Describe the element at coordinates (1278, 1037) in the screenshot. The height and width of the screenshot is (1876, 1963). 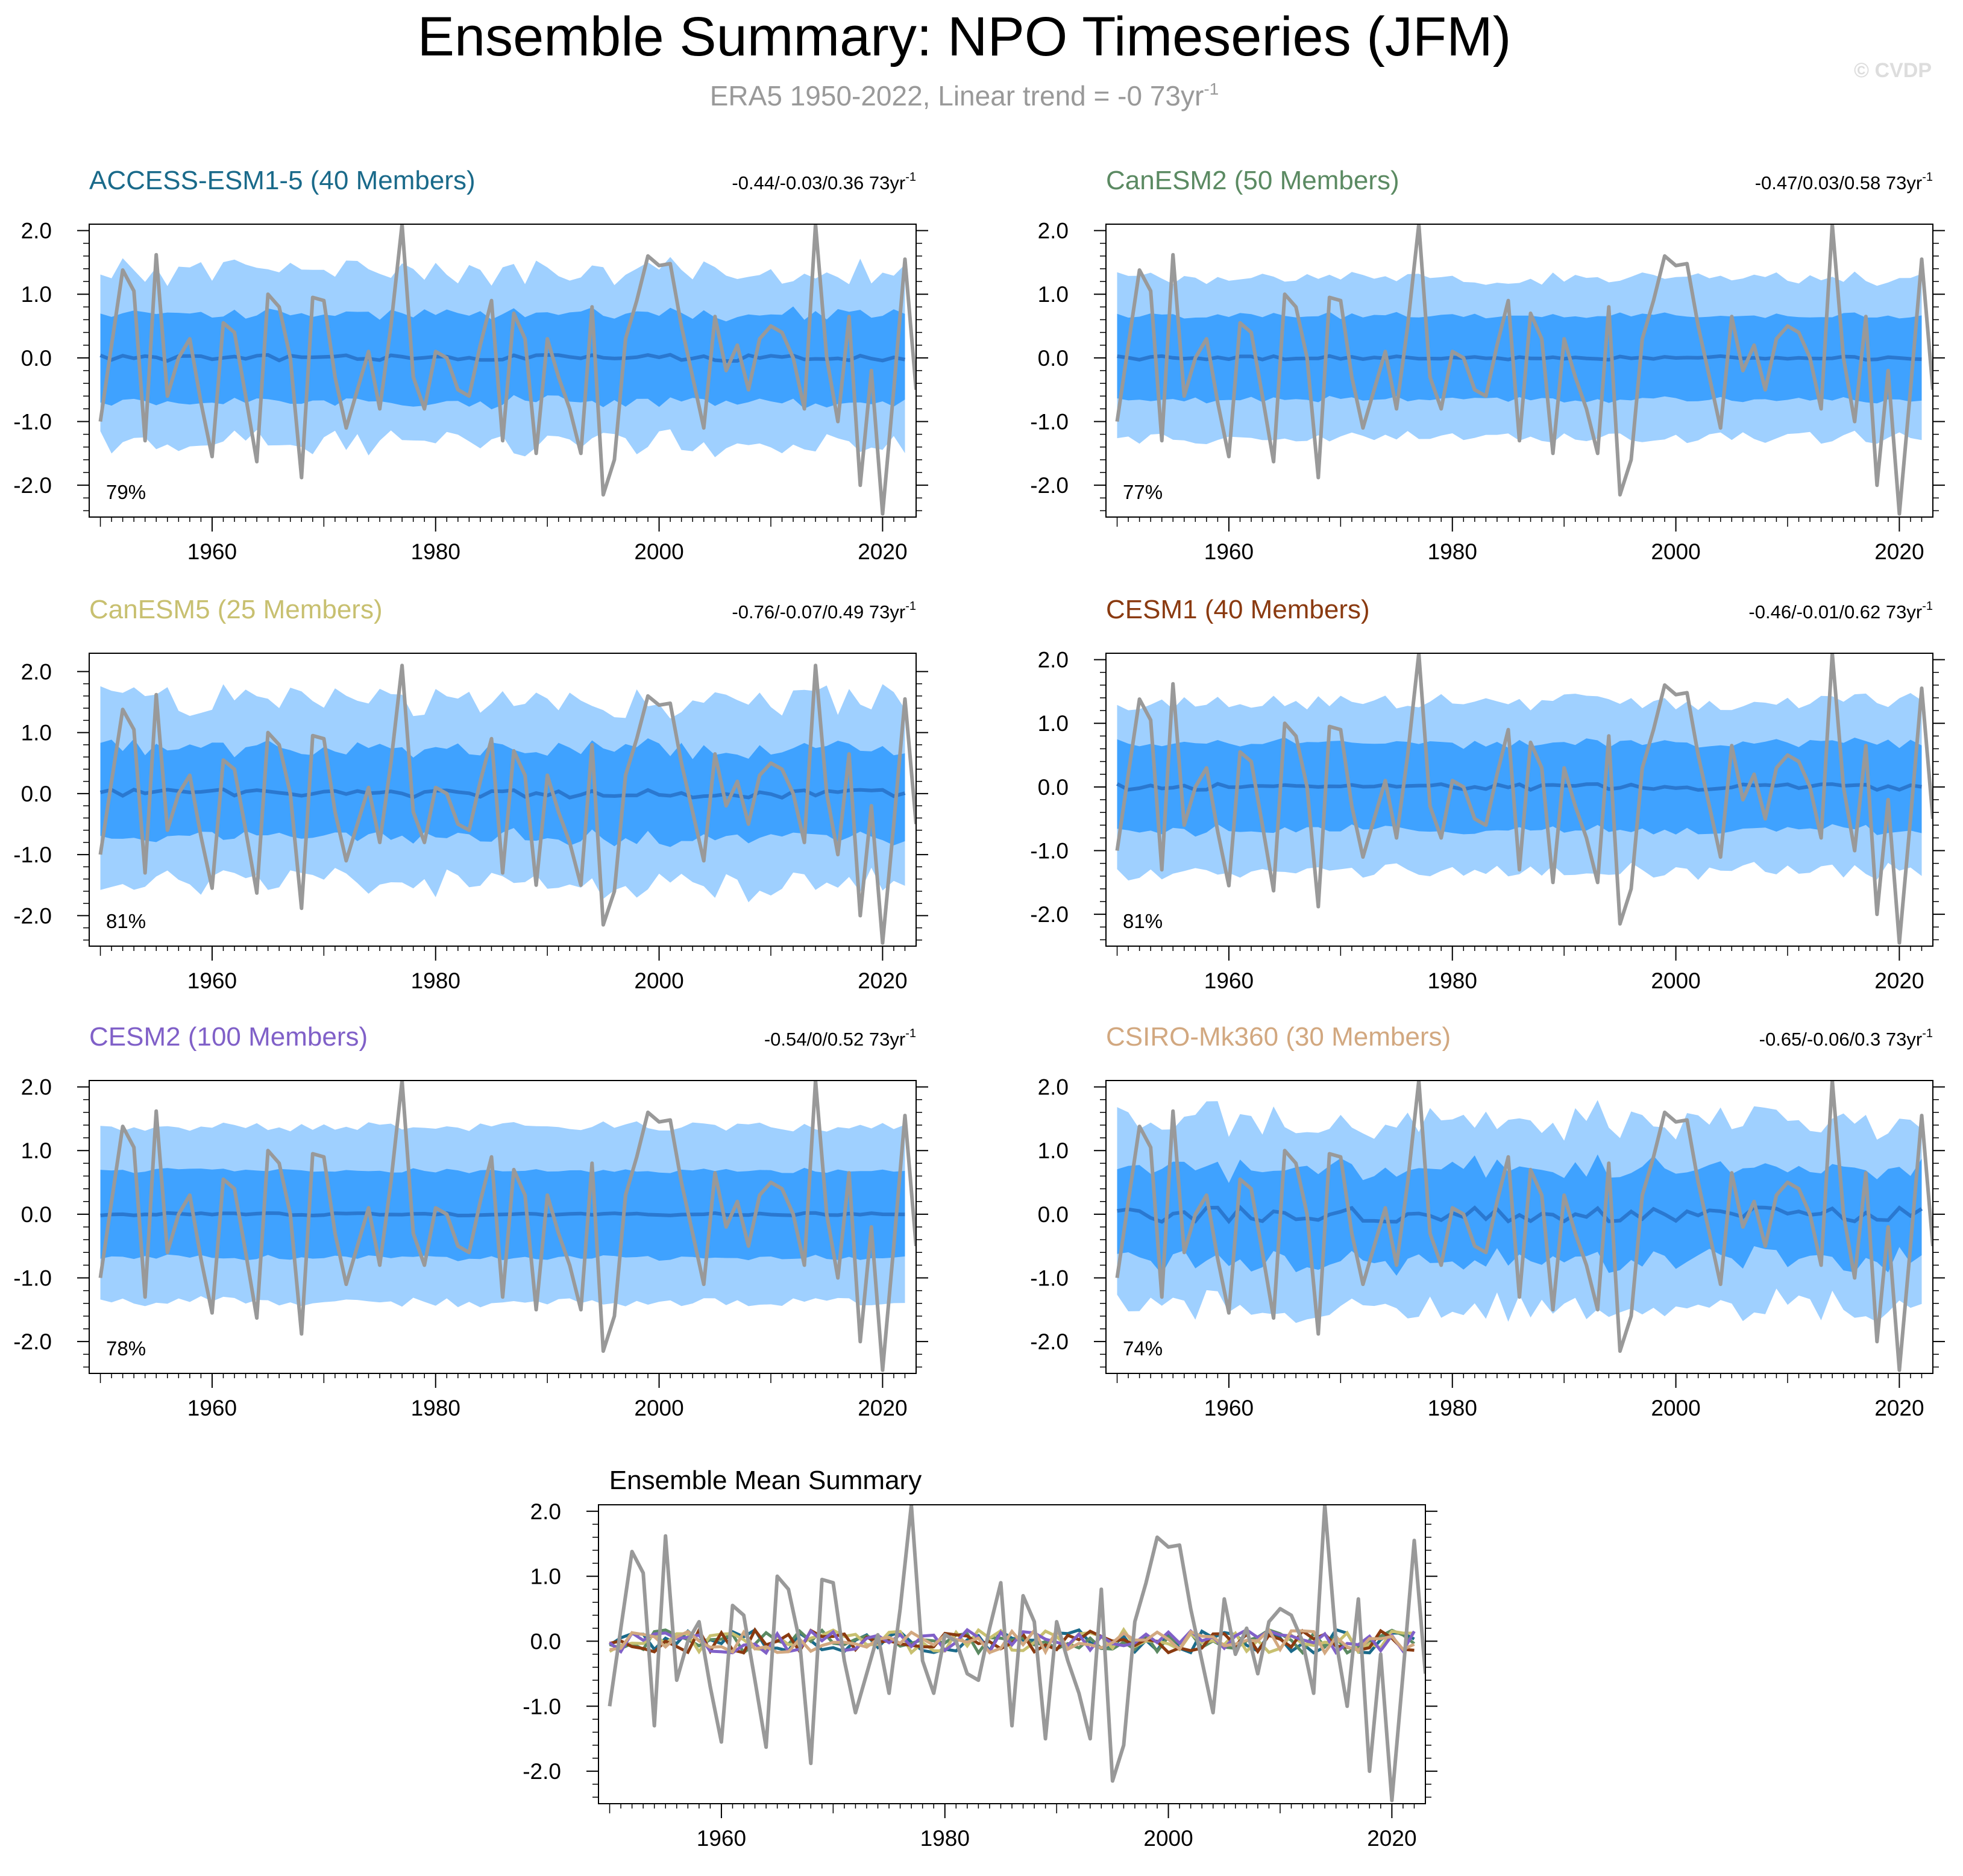
I see `panel-title: CSIRO-Mk360 (30 Members)` at that location.